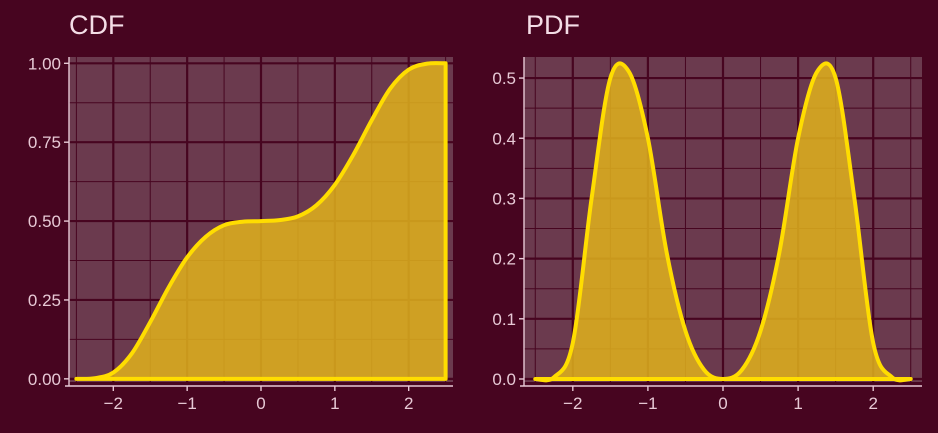 This screenshot has width=938, height=433. I want to click on cdf-y-tick-label: 1.00, so click(44, 63).